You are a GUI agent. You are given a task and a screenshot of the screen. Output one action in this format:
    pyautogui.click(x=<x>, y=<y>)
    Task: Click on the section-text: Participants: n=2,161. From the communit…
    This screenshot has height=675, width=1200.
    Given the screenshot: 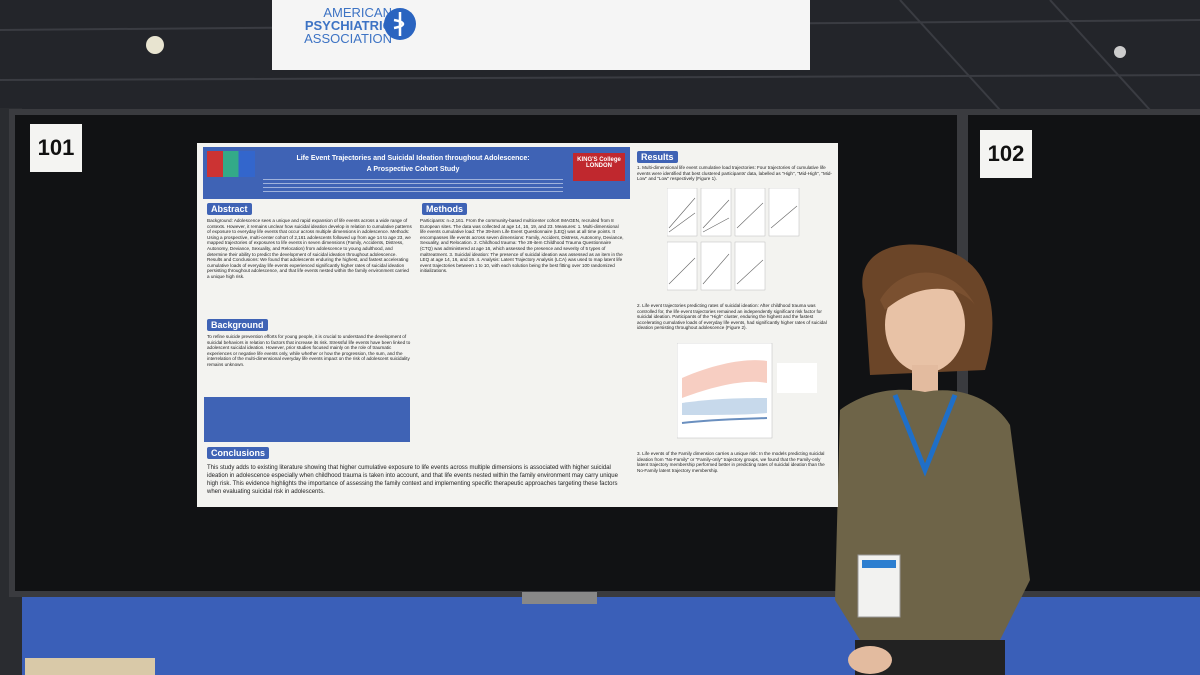 What is the action you would take?
    pyautogui.click(x=522, y=246)
    